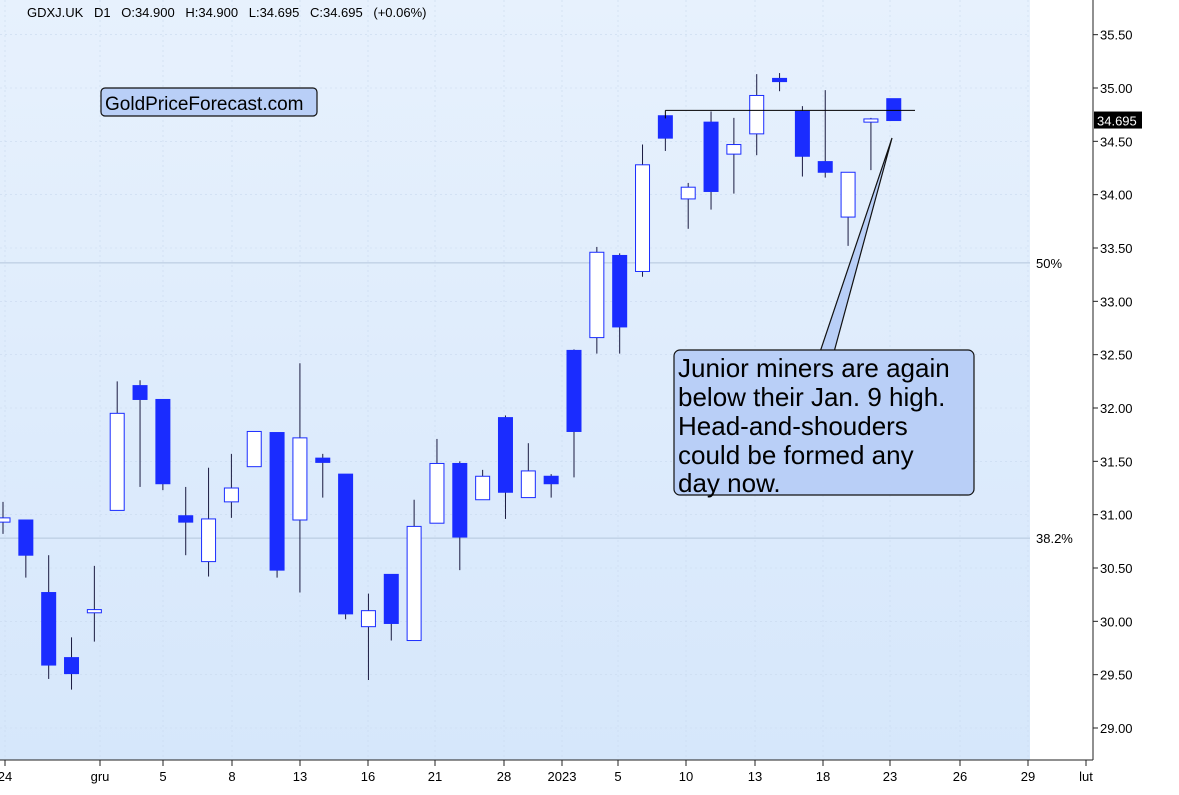 This screenshot has height=795, width=1179. What do you see at coordinates (204, 104) in the screenshot?
I see `watermark-text: GoldPriceForecast.com` at bounding box center [204, 104].